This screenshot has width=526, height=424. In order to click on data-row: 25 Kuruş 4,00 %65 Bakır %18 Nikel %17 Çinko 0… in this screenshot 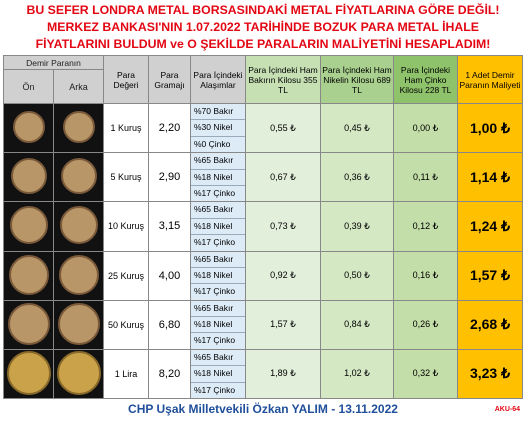, I will do `click(263, 275)`.